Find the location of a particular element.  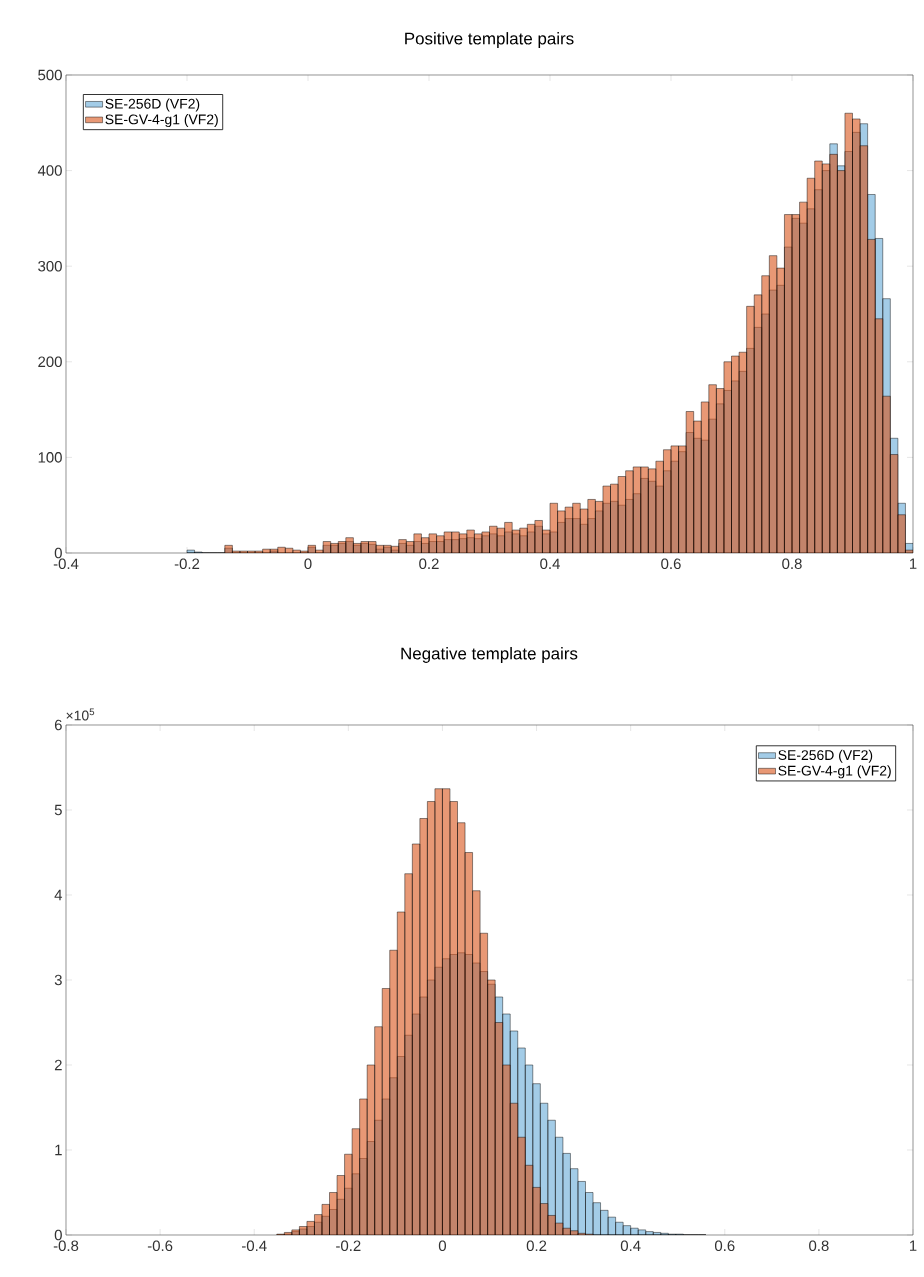

text: ×10$^{5}$ is located at coordinates (80, 714).